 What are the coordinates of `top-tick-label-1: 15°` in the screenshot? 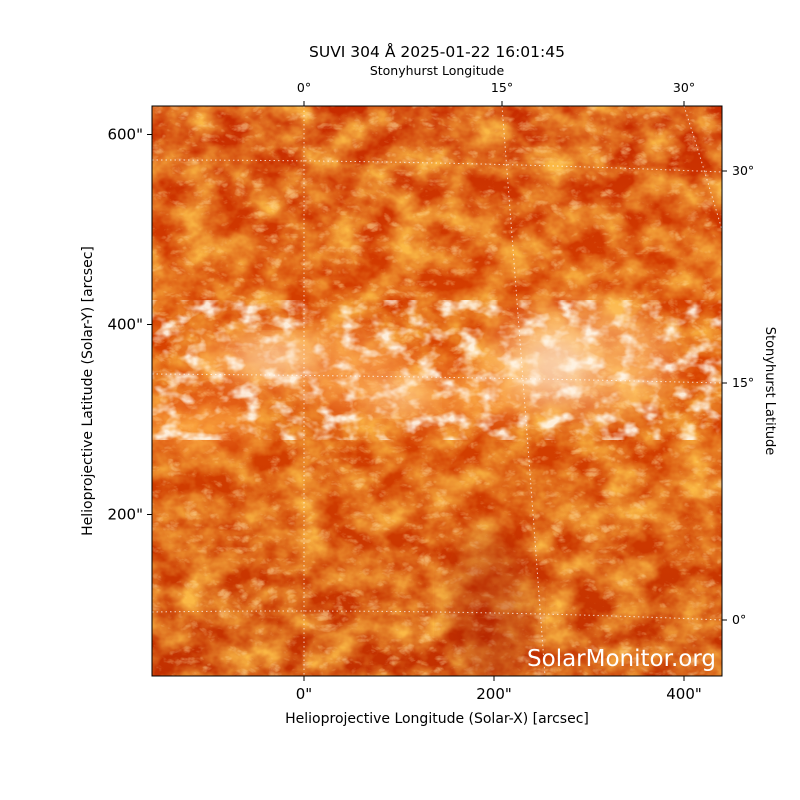 It's located at (502, 87).